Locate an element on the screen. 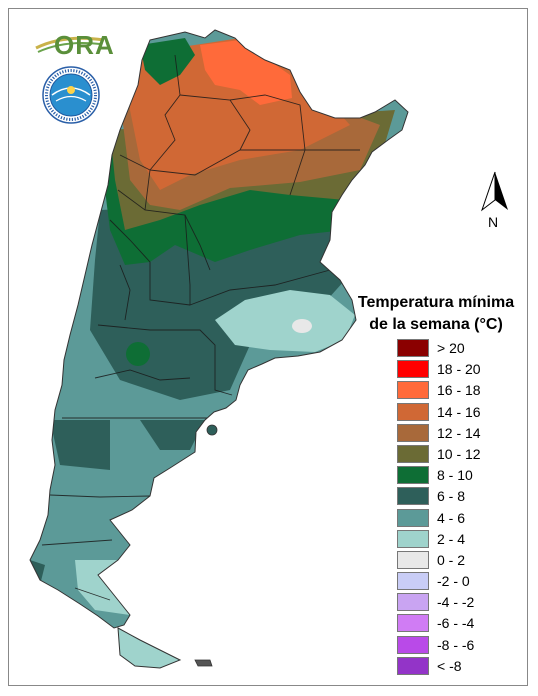  north-arrow-icon is located at coordinates (494, 191).